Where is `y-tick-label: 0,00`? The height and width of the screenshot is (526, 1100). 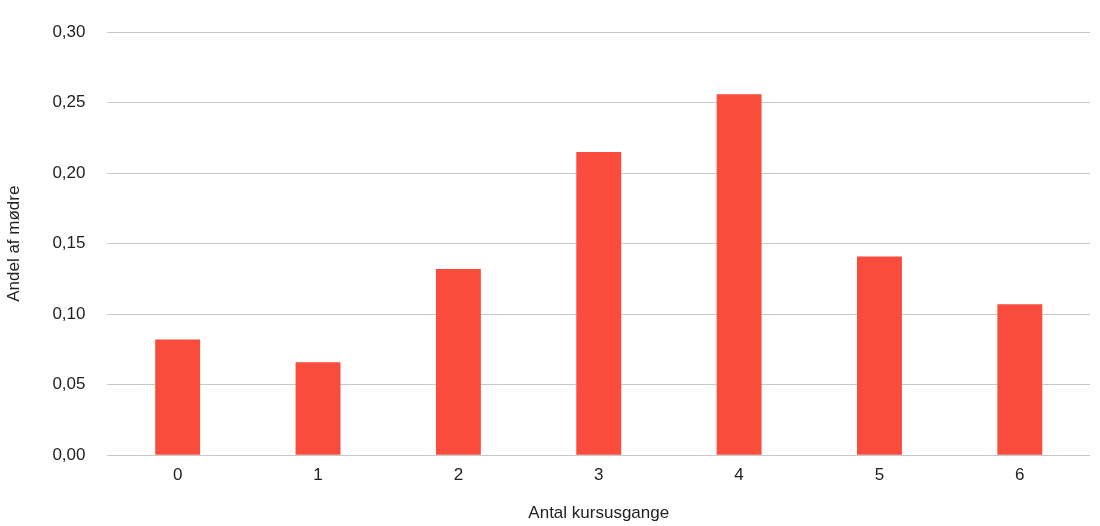
y-tick-label: 0,00 is located at coordinates (69, 454).